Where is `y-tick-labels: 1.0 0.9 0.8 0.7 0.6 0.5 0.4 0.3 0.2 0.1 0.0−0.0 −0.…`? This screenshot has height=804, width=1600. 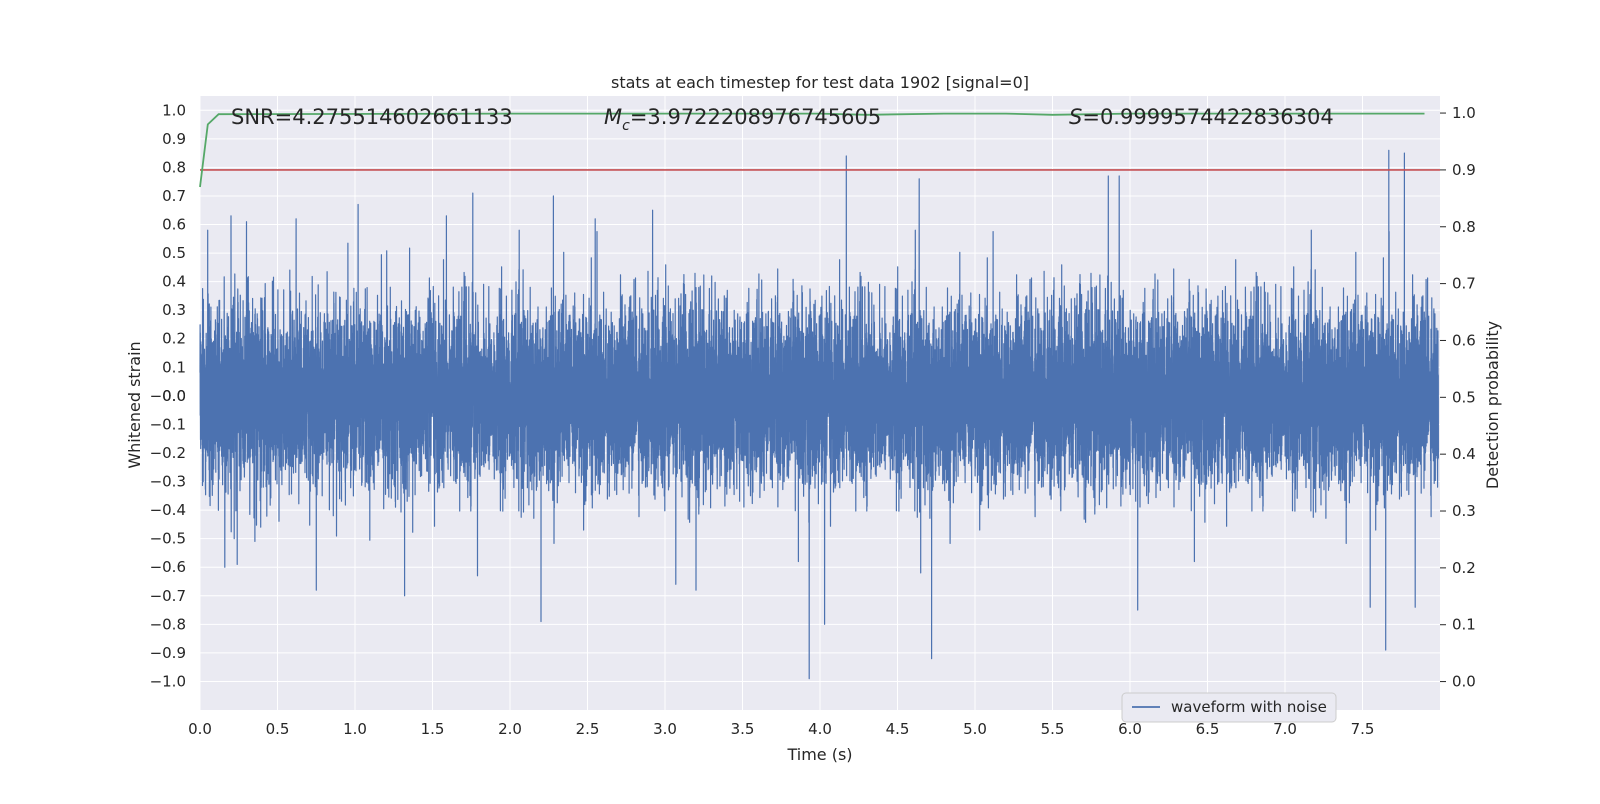 y-tick-labels: 1.0 0.9 0.8 0.7 0.6 0.5 0.4 0.3 0.2 0.1 0.0−0.0 −0.… is located at coordinates (168, 395).